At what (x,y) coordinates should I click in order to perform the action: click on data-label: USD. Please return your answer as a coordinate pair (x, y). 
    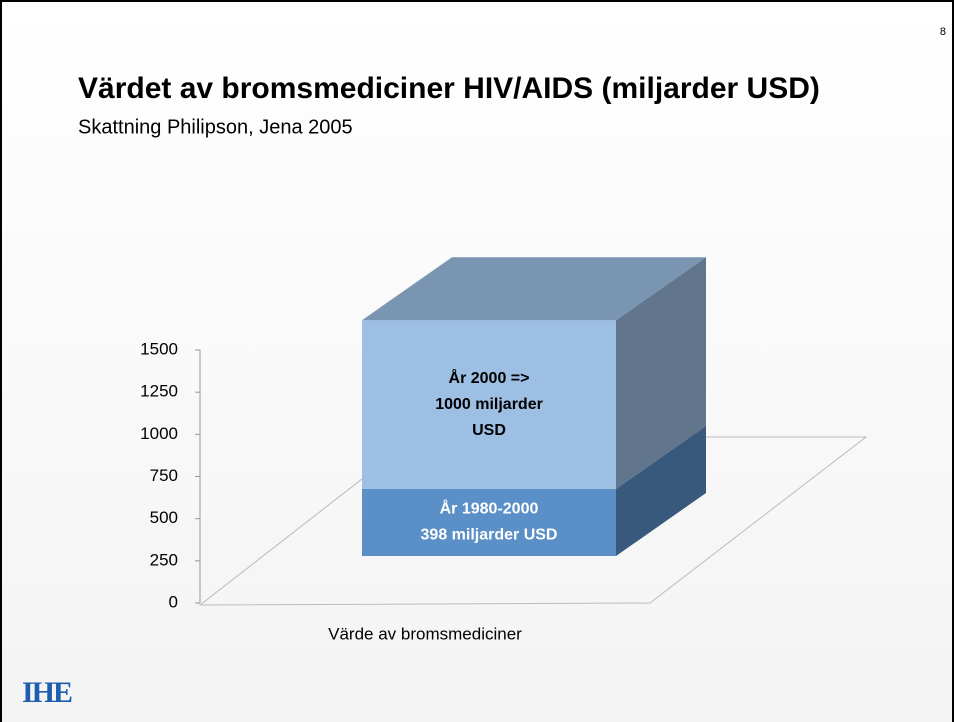
    Looking at the image, I should click on (489, 430).